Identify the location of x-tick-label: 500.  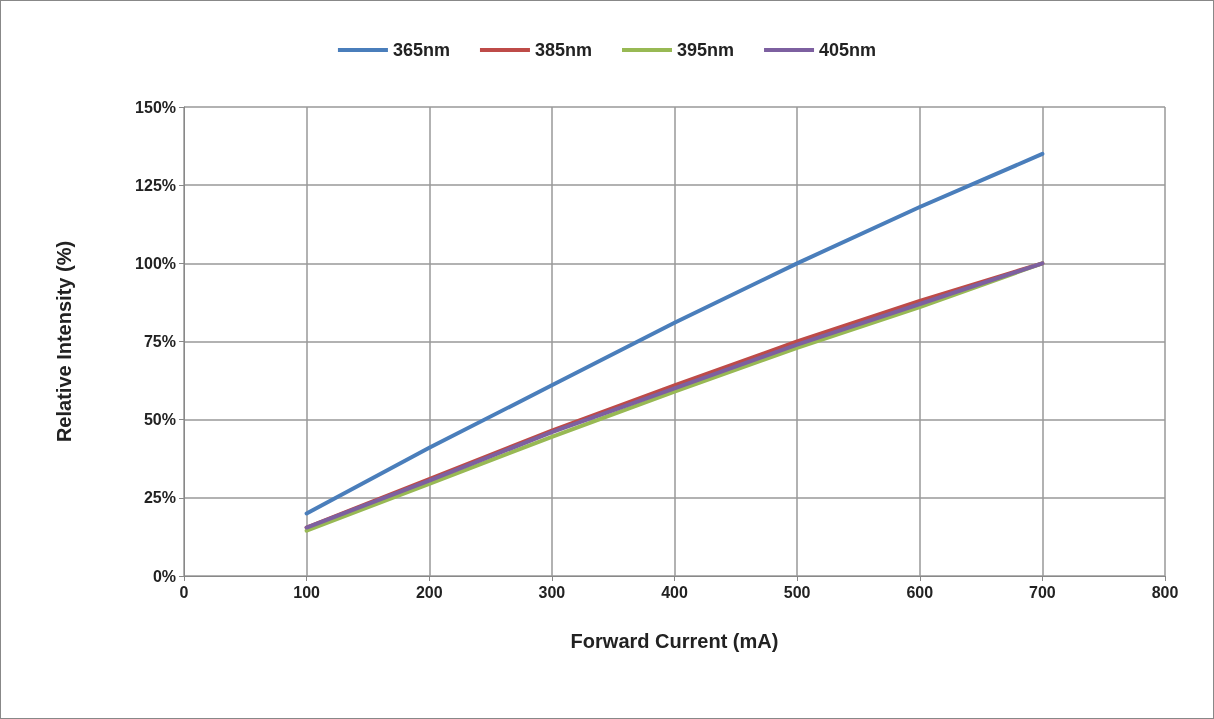
(797, 592).